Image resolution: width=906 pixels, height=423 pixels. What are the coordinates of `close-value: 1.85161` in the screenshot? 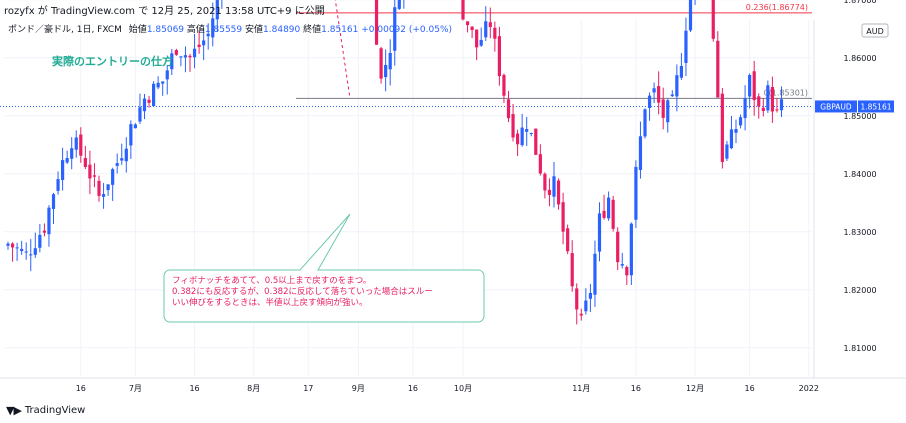 It's located at (340, 30).